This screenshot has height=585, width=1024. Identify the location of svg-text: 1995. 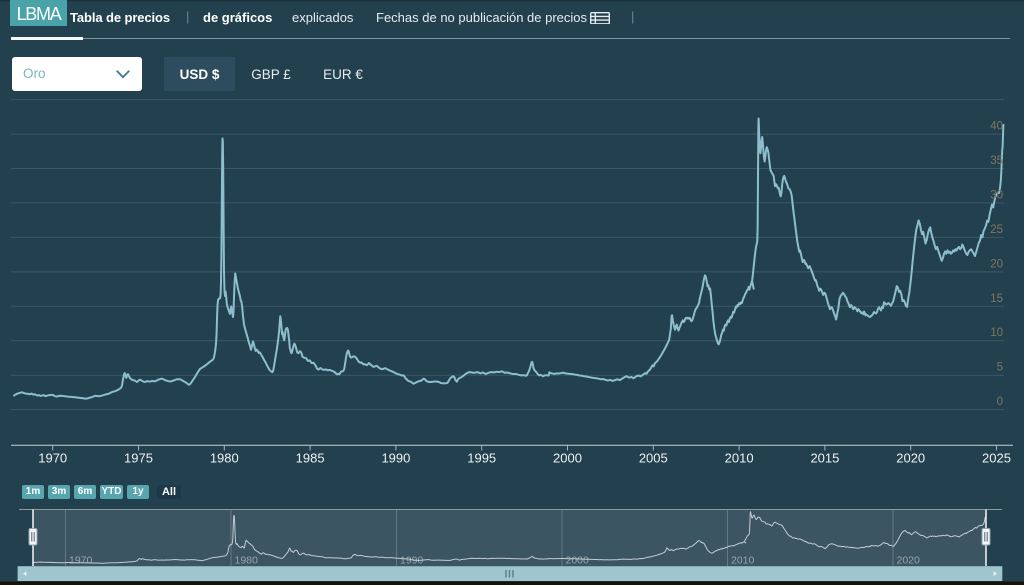
(481, 458).